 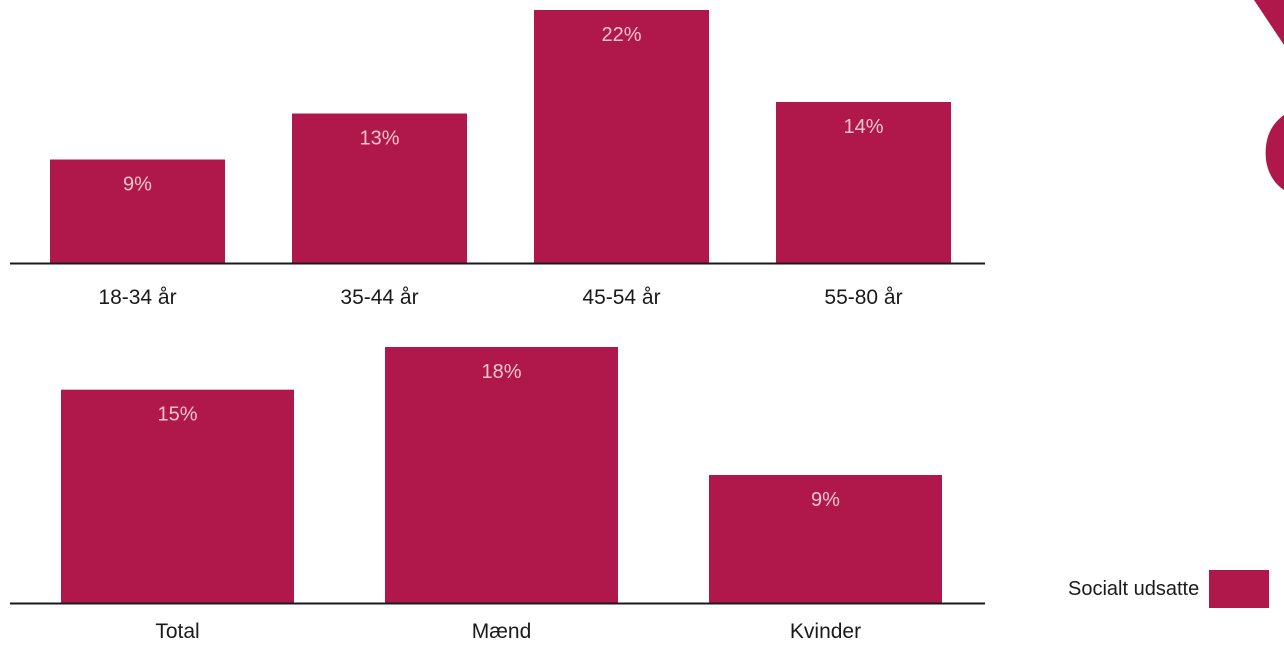 What do you see at coordinates (621, 35) in the screenshot?
I see `bar-value-label: 22%` at bounding box center [621, 35].